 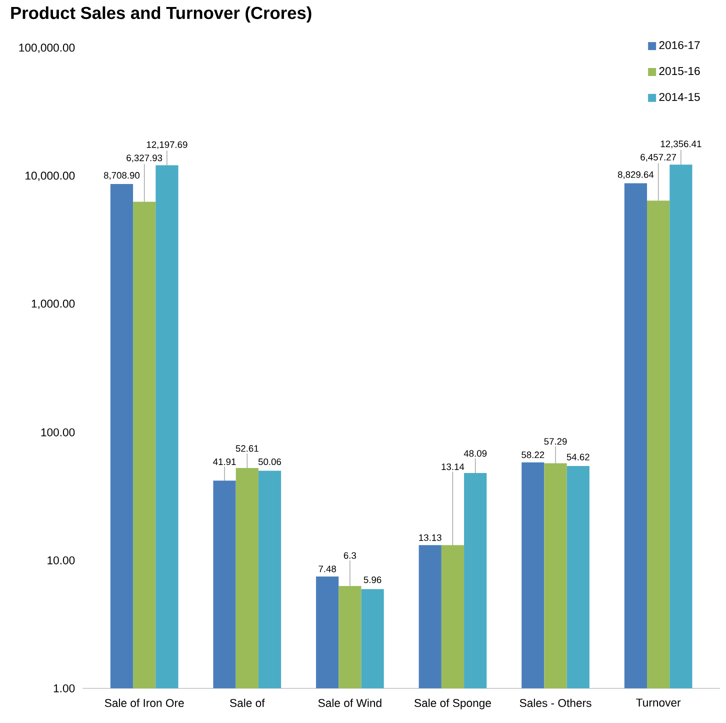 What do you see at coordinates (61, 560) in the screenshot?
I see `y-tick-label: 10.00` at bounding box center [61, 560].